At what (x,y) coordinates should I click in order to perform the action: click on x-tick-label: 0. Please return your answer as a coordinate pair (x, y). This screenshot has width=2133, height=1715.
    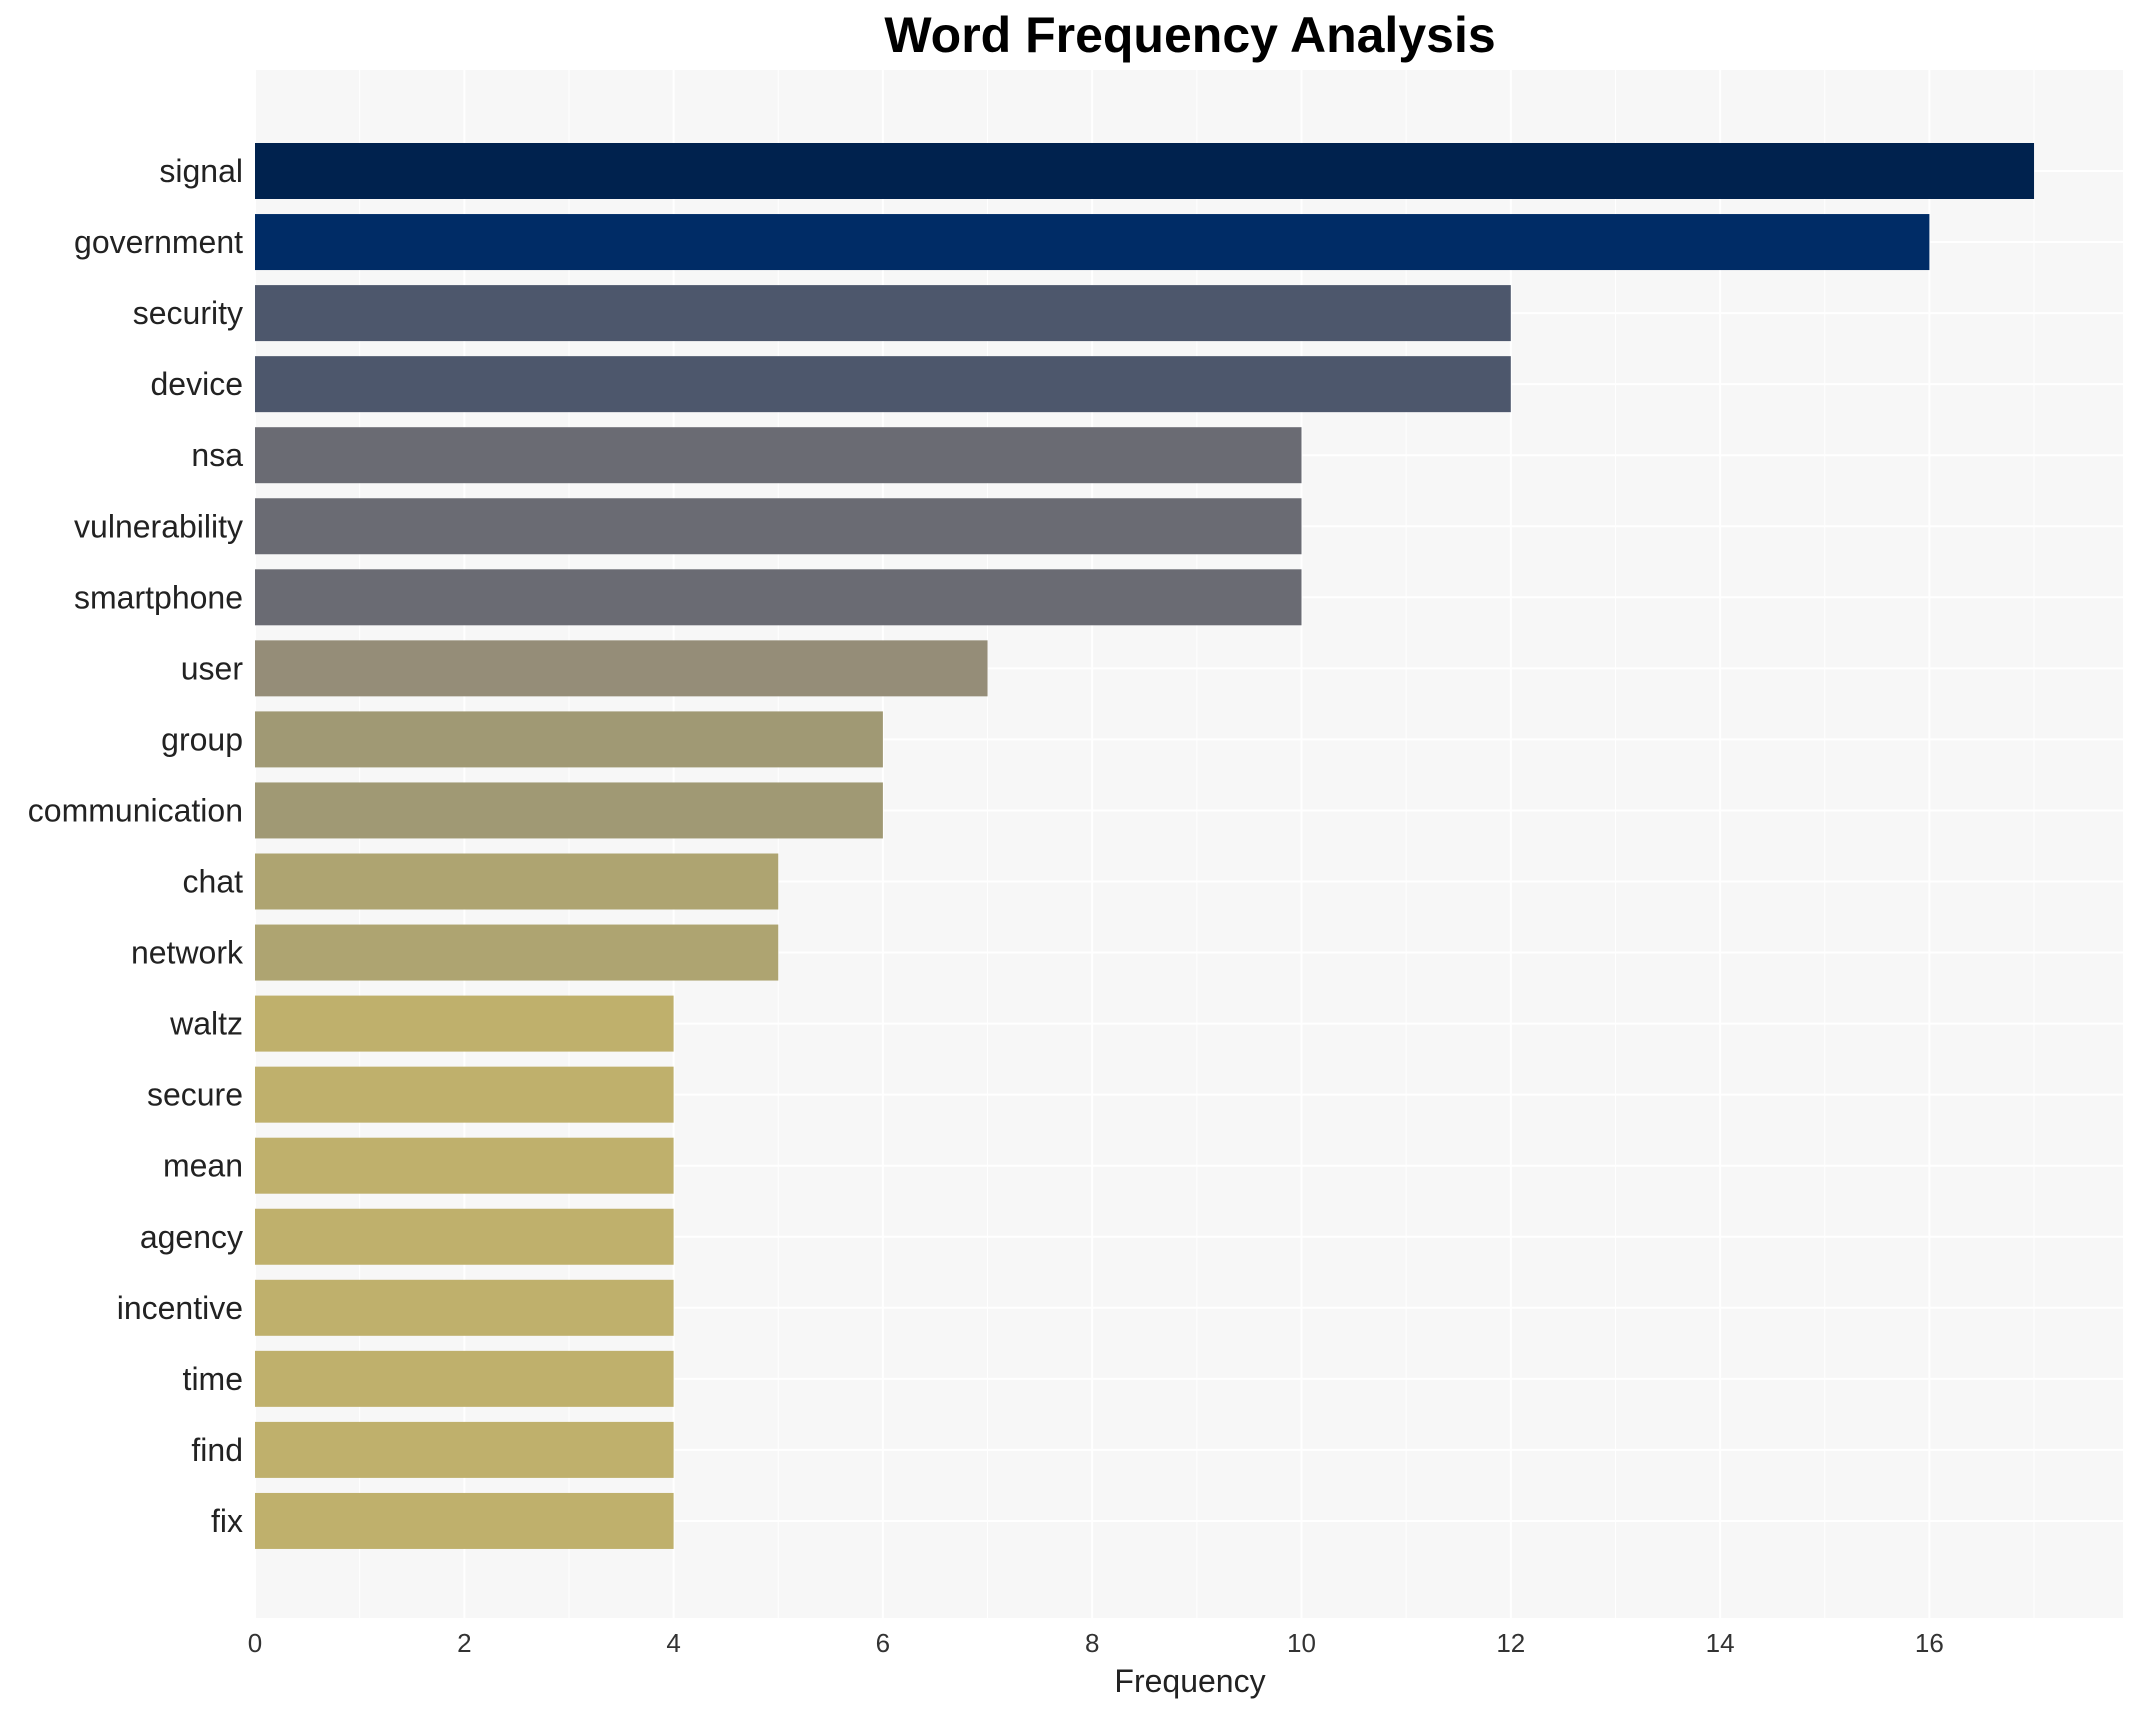
    Looking at the image, I should click on (255, 1643).